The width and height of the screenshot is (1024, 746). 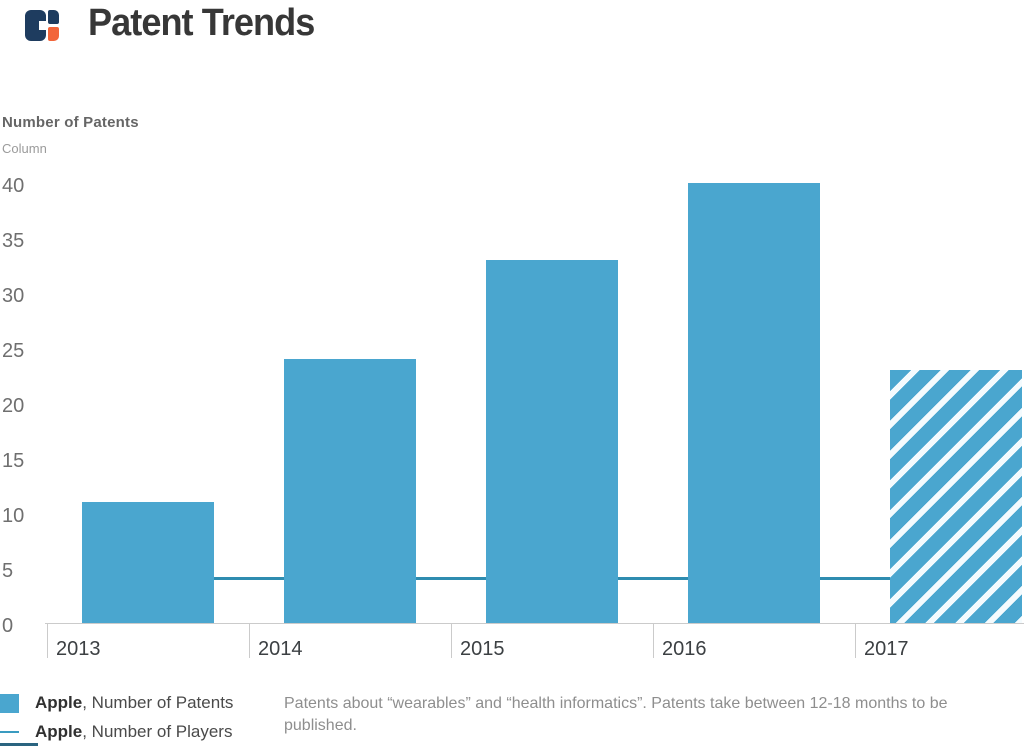 I want to click on bar-2013, so click(x=148, y=562).